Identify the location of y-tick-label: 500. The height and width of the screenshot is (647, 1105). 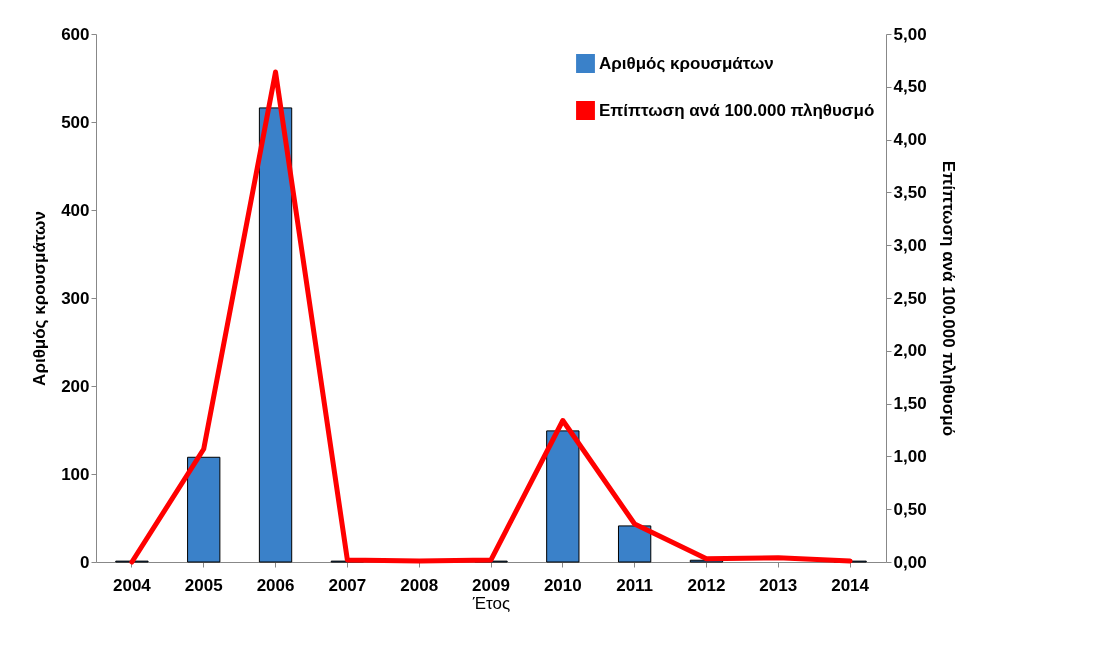
(75, 122).